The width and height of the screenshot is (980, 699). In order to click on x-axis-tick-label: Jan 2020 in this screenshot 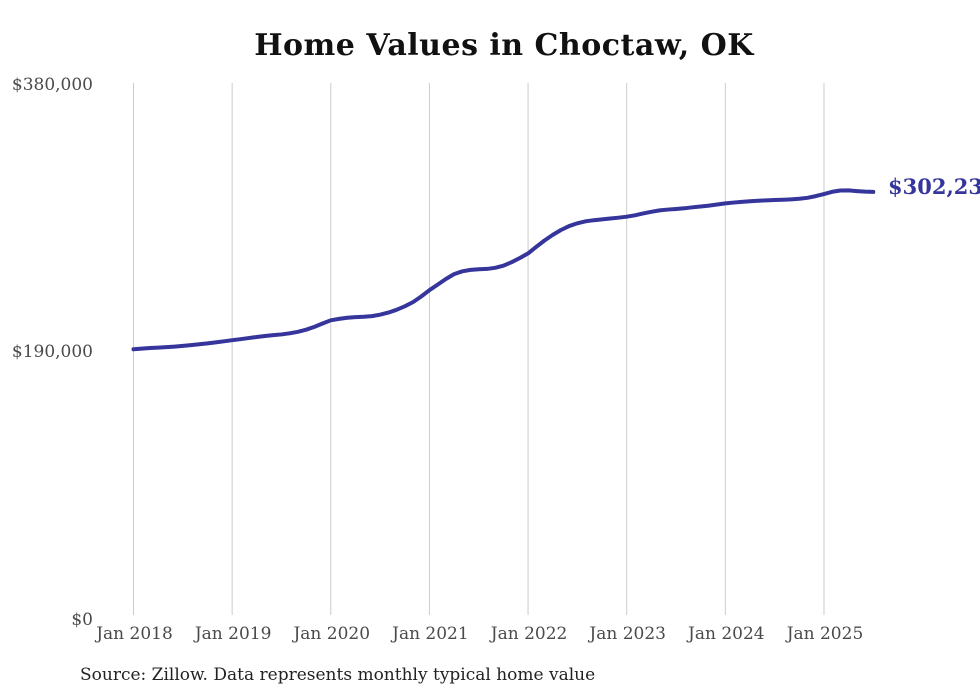, I will do `click(330, 634)`.